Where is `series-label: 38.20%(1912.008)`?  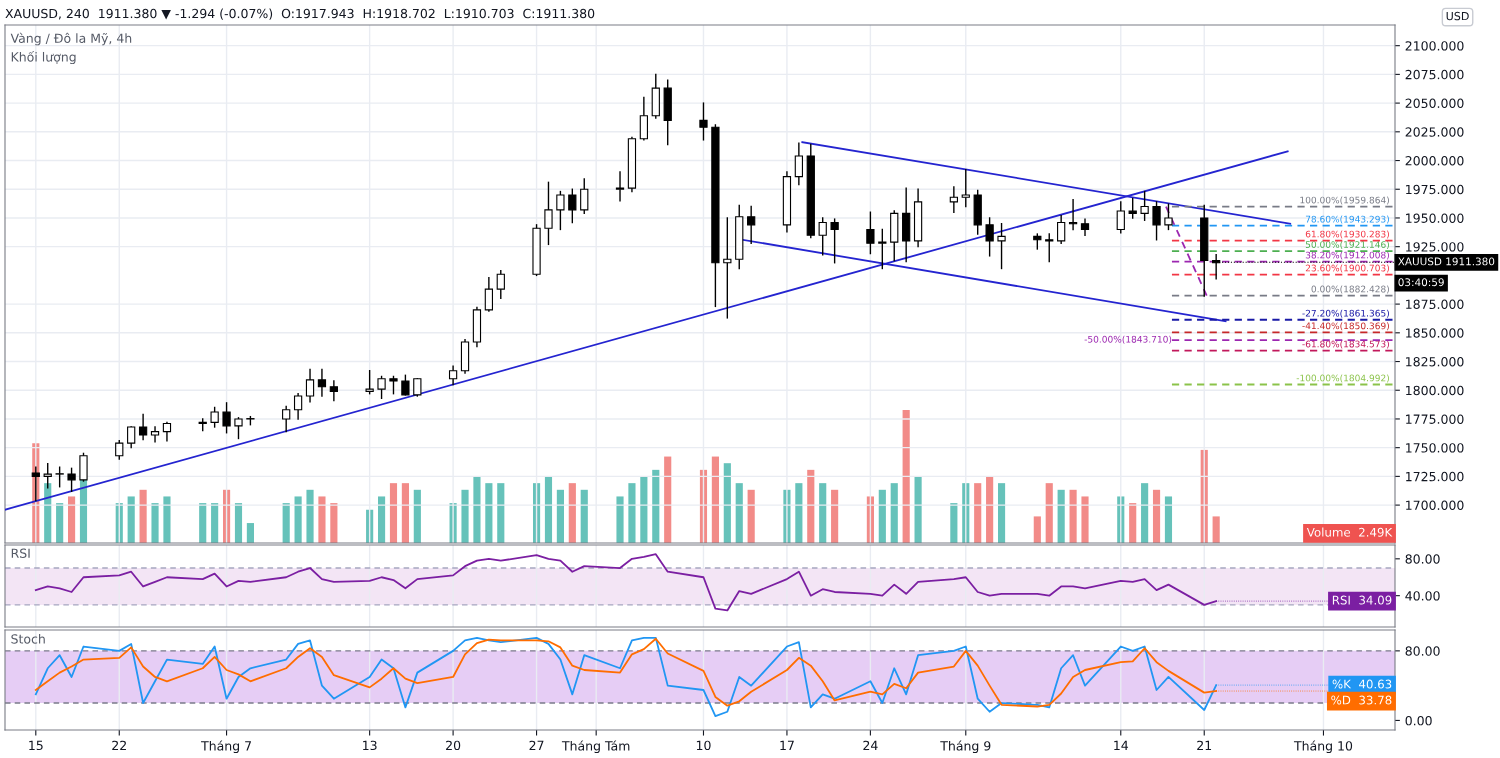
series-label: 38.20%(1912.008) is located at coordinates (1347, 255).